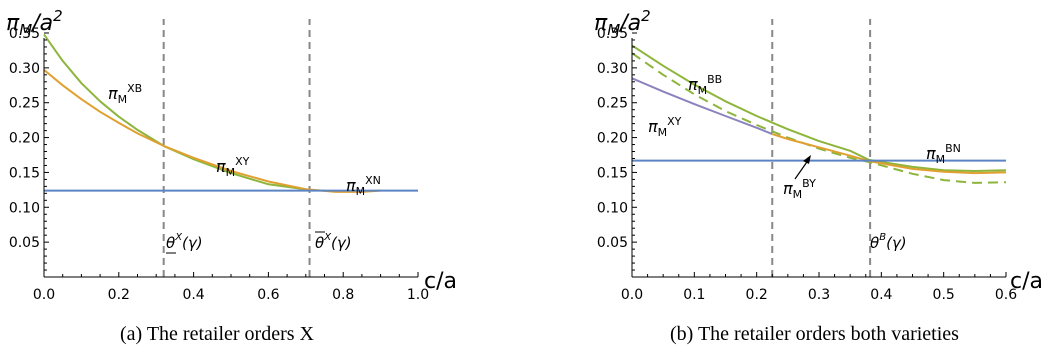  What do you see at coordinates (217, 334) in the screenshot?
I see `panel-a-caption: (a) The retailer orders X` at bounding box center [217, 334].